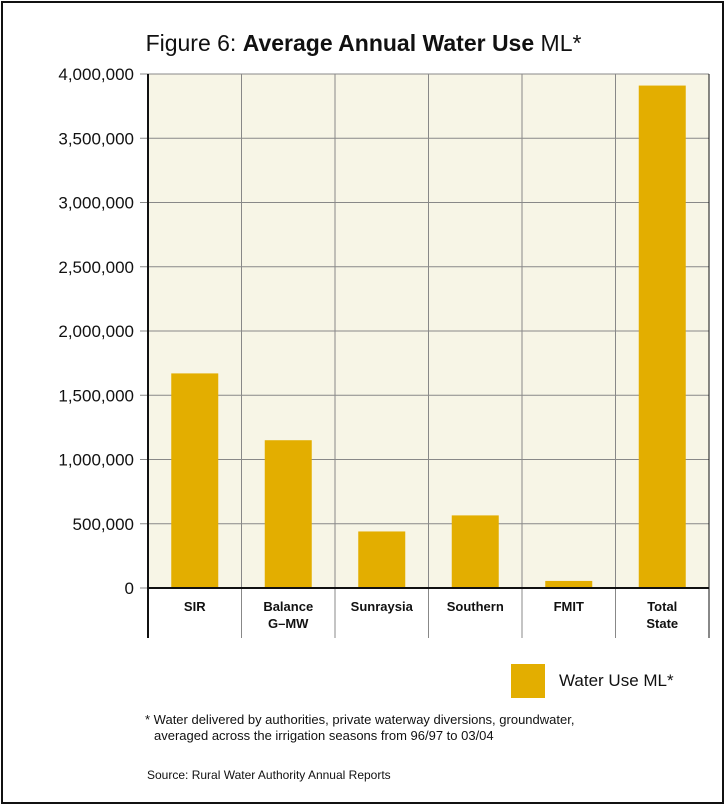 This screenshot has width=727, height=807. I want to click on y-tick-label: 2,500,000, so click(96, 267).